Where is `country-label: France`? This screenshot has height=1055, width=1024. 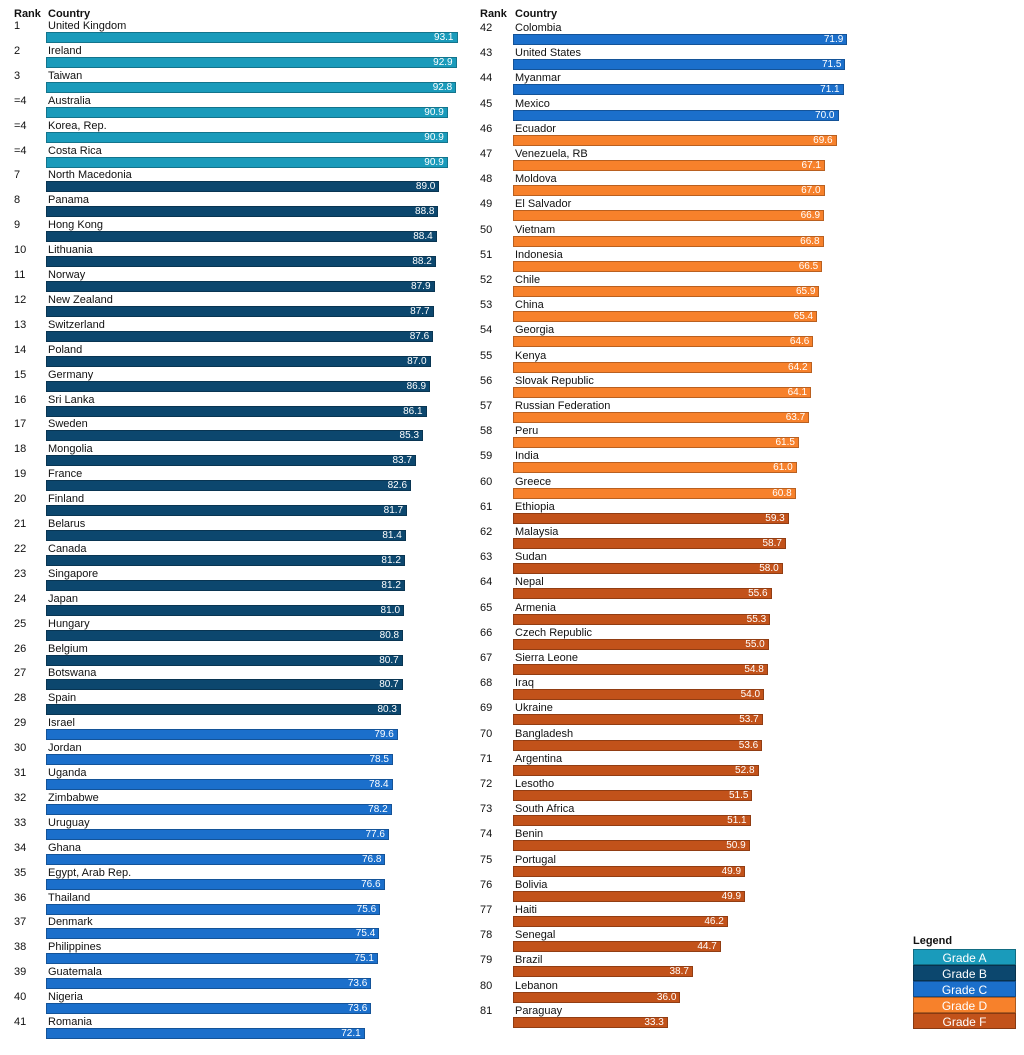 country-label: France is located at coordinates (65, 474).